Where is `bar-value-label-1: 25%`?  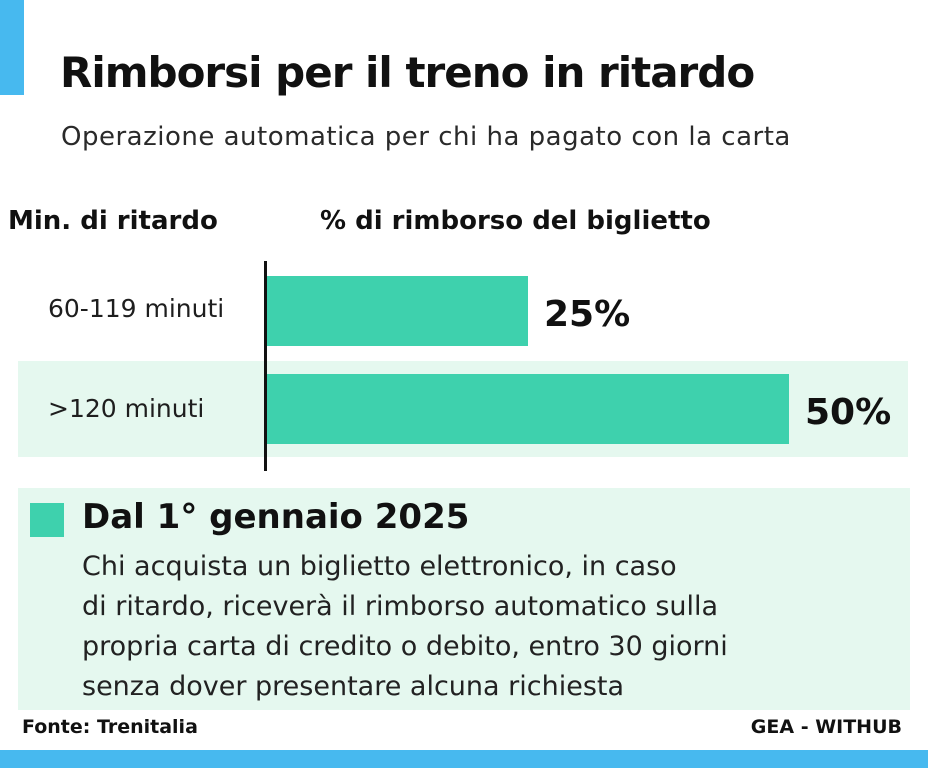
bar-value-label-1: 25% is located at coordinates (587, 314).